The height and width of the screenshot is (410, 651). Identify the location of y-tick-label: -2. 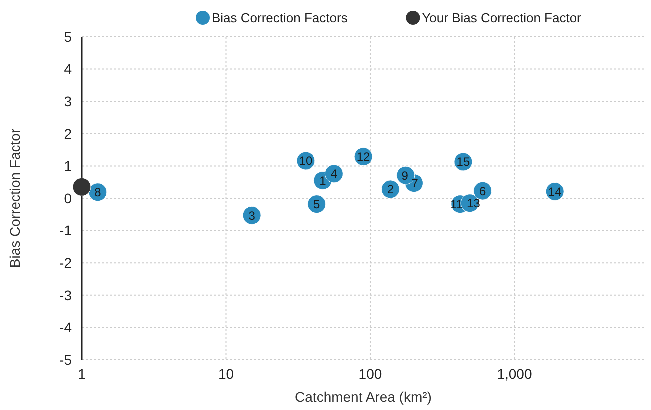
(66, 263).